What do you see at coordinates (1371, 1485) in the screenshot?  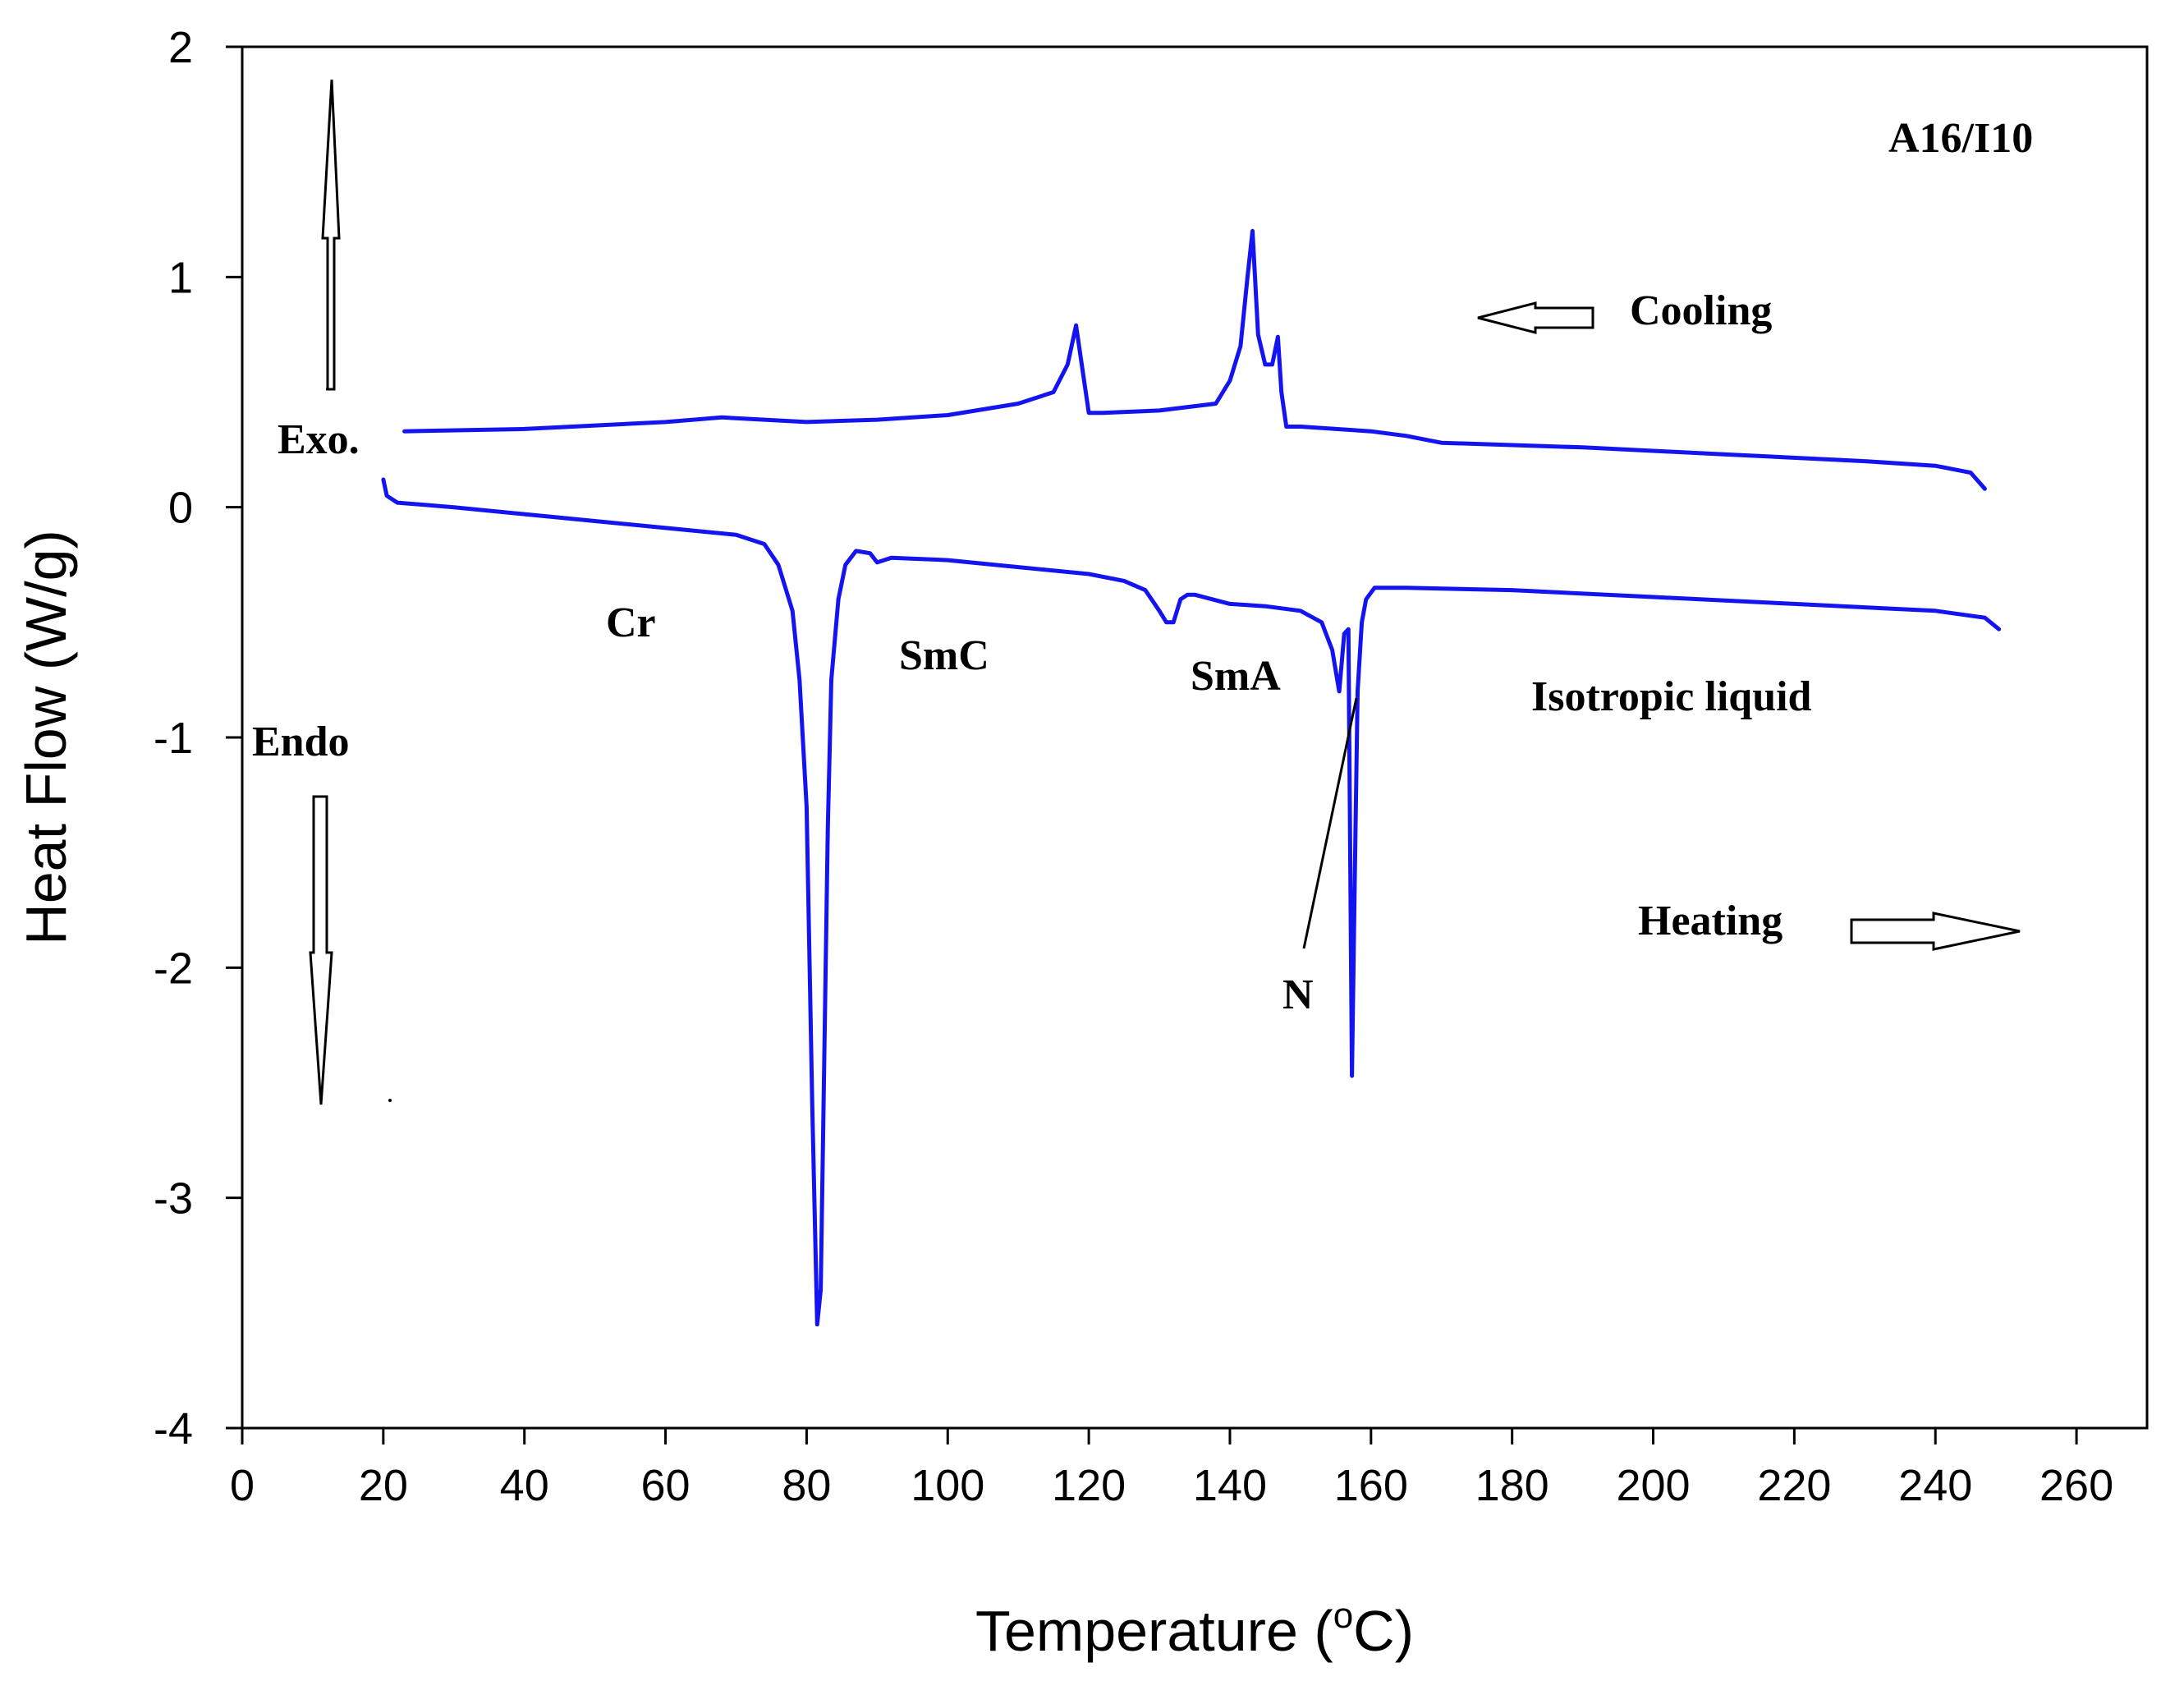 I see `x-tick-label: 160` at bounding box center [1371, 1485].